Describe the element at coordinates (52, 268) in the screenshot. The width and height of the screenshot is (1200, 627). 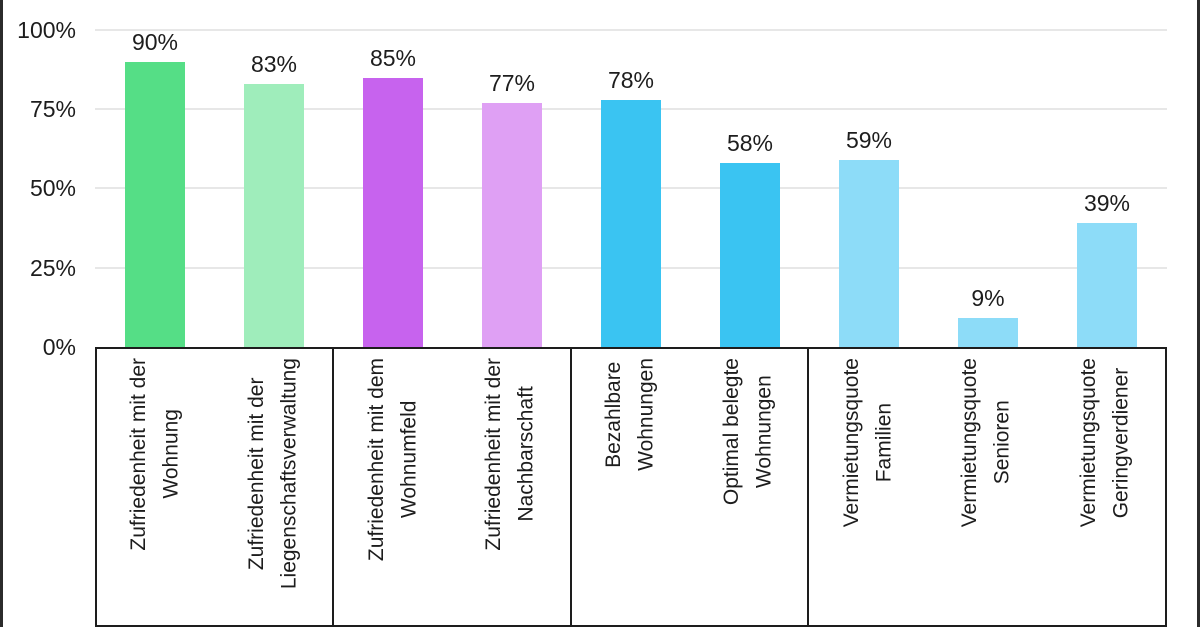
I see `y-axis-tick-label: 25%` at that location.